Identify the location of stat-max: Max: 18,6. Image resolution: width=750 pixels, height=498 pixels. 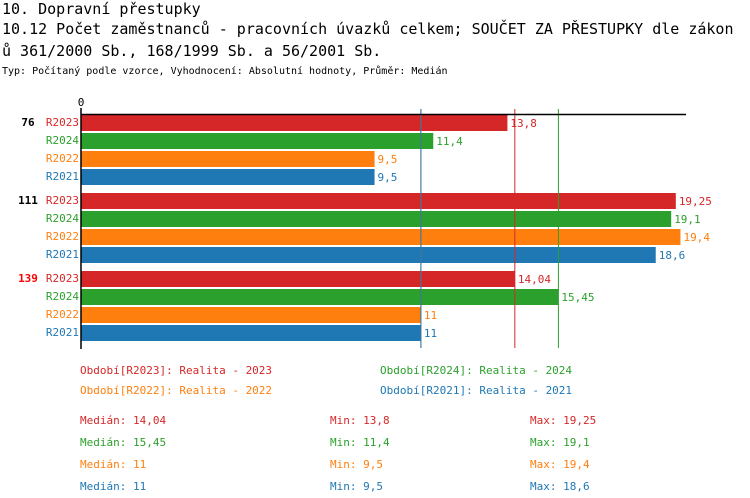
(560, 486).